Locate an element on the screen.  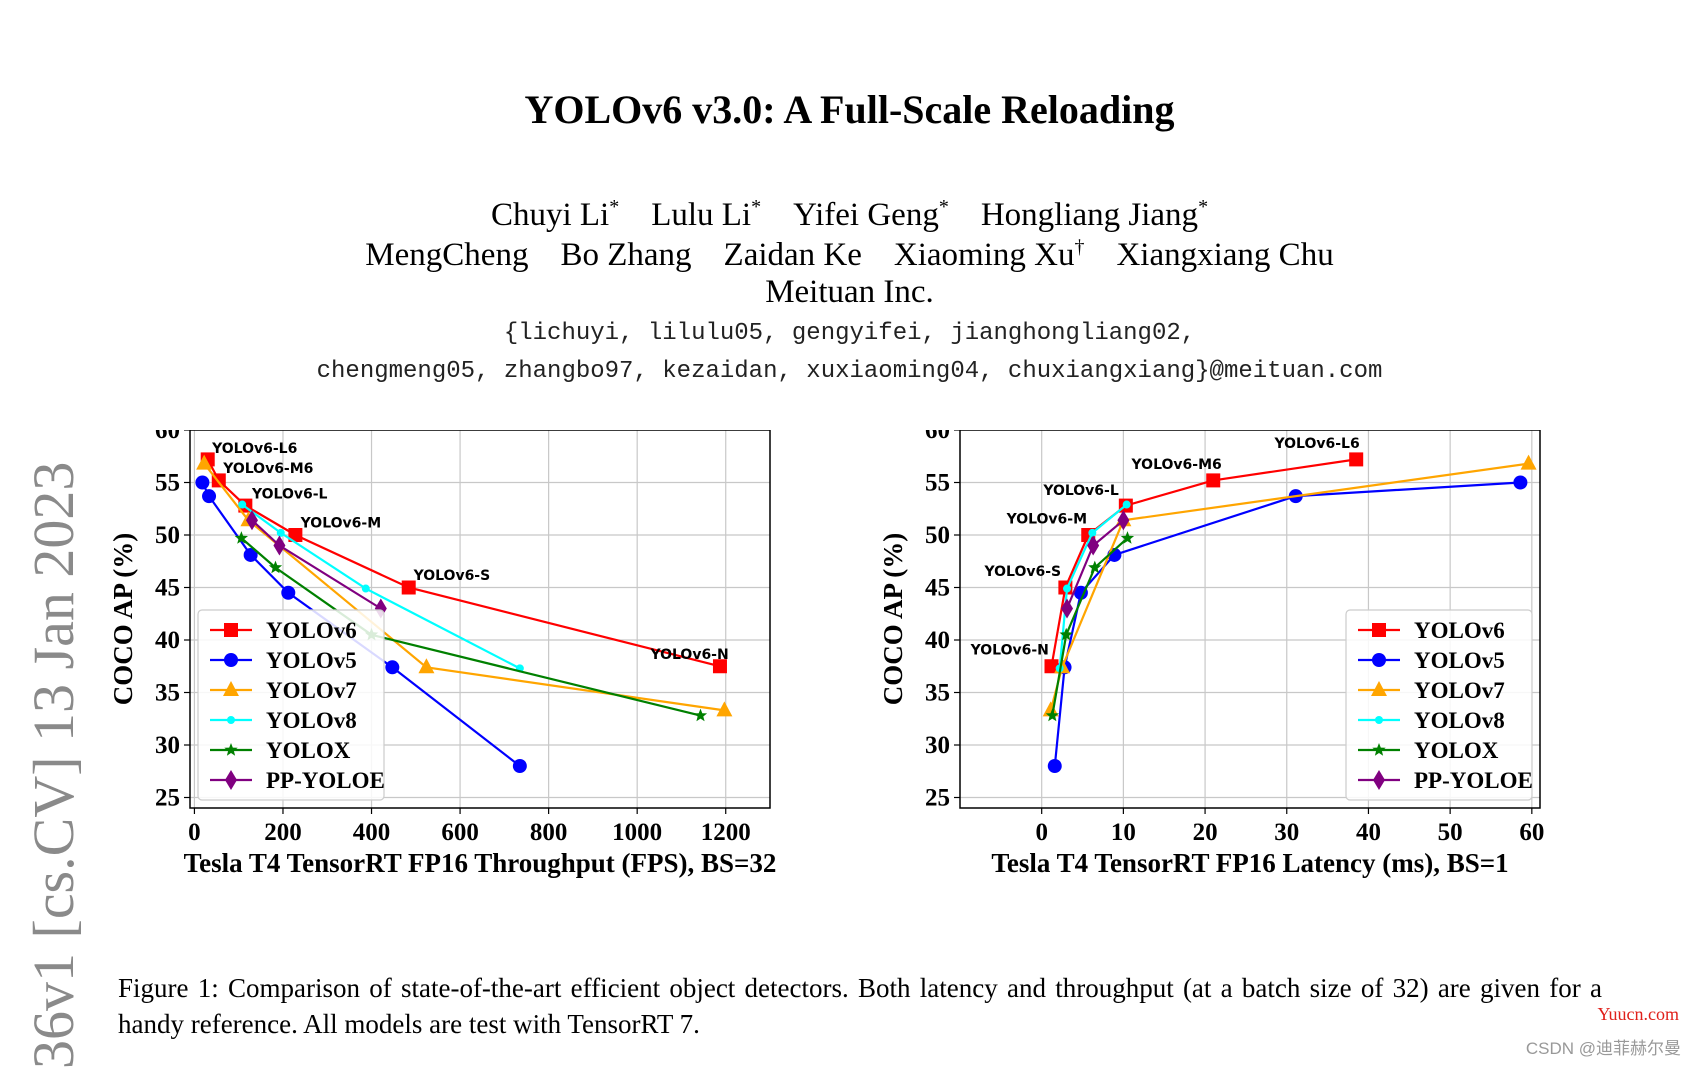
author-name: Hongliang Jiang* is located at coordinates (1094, 214).